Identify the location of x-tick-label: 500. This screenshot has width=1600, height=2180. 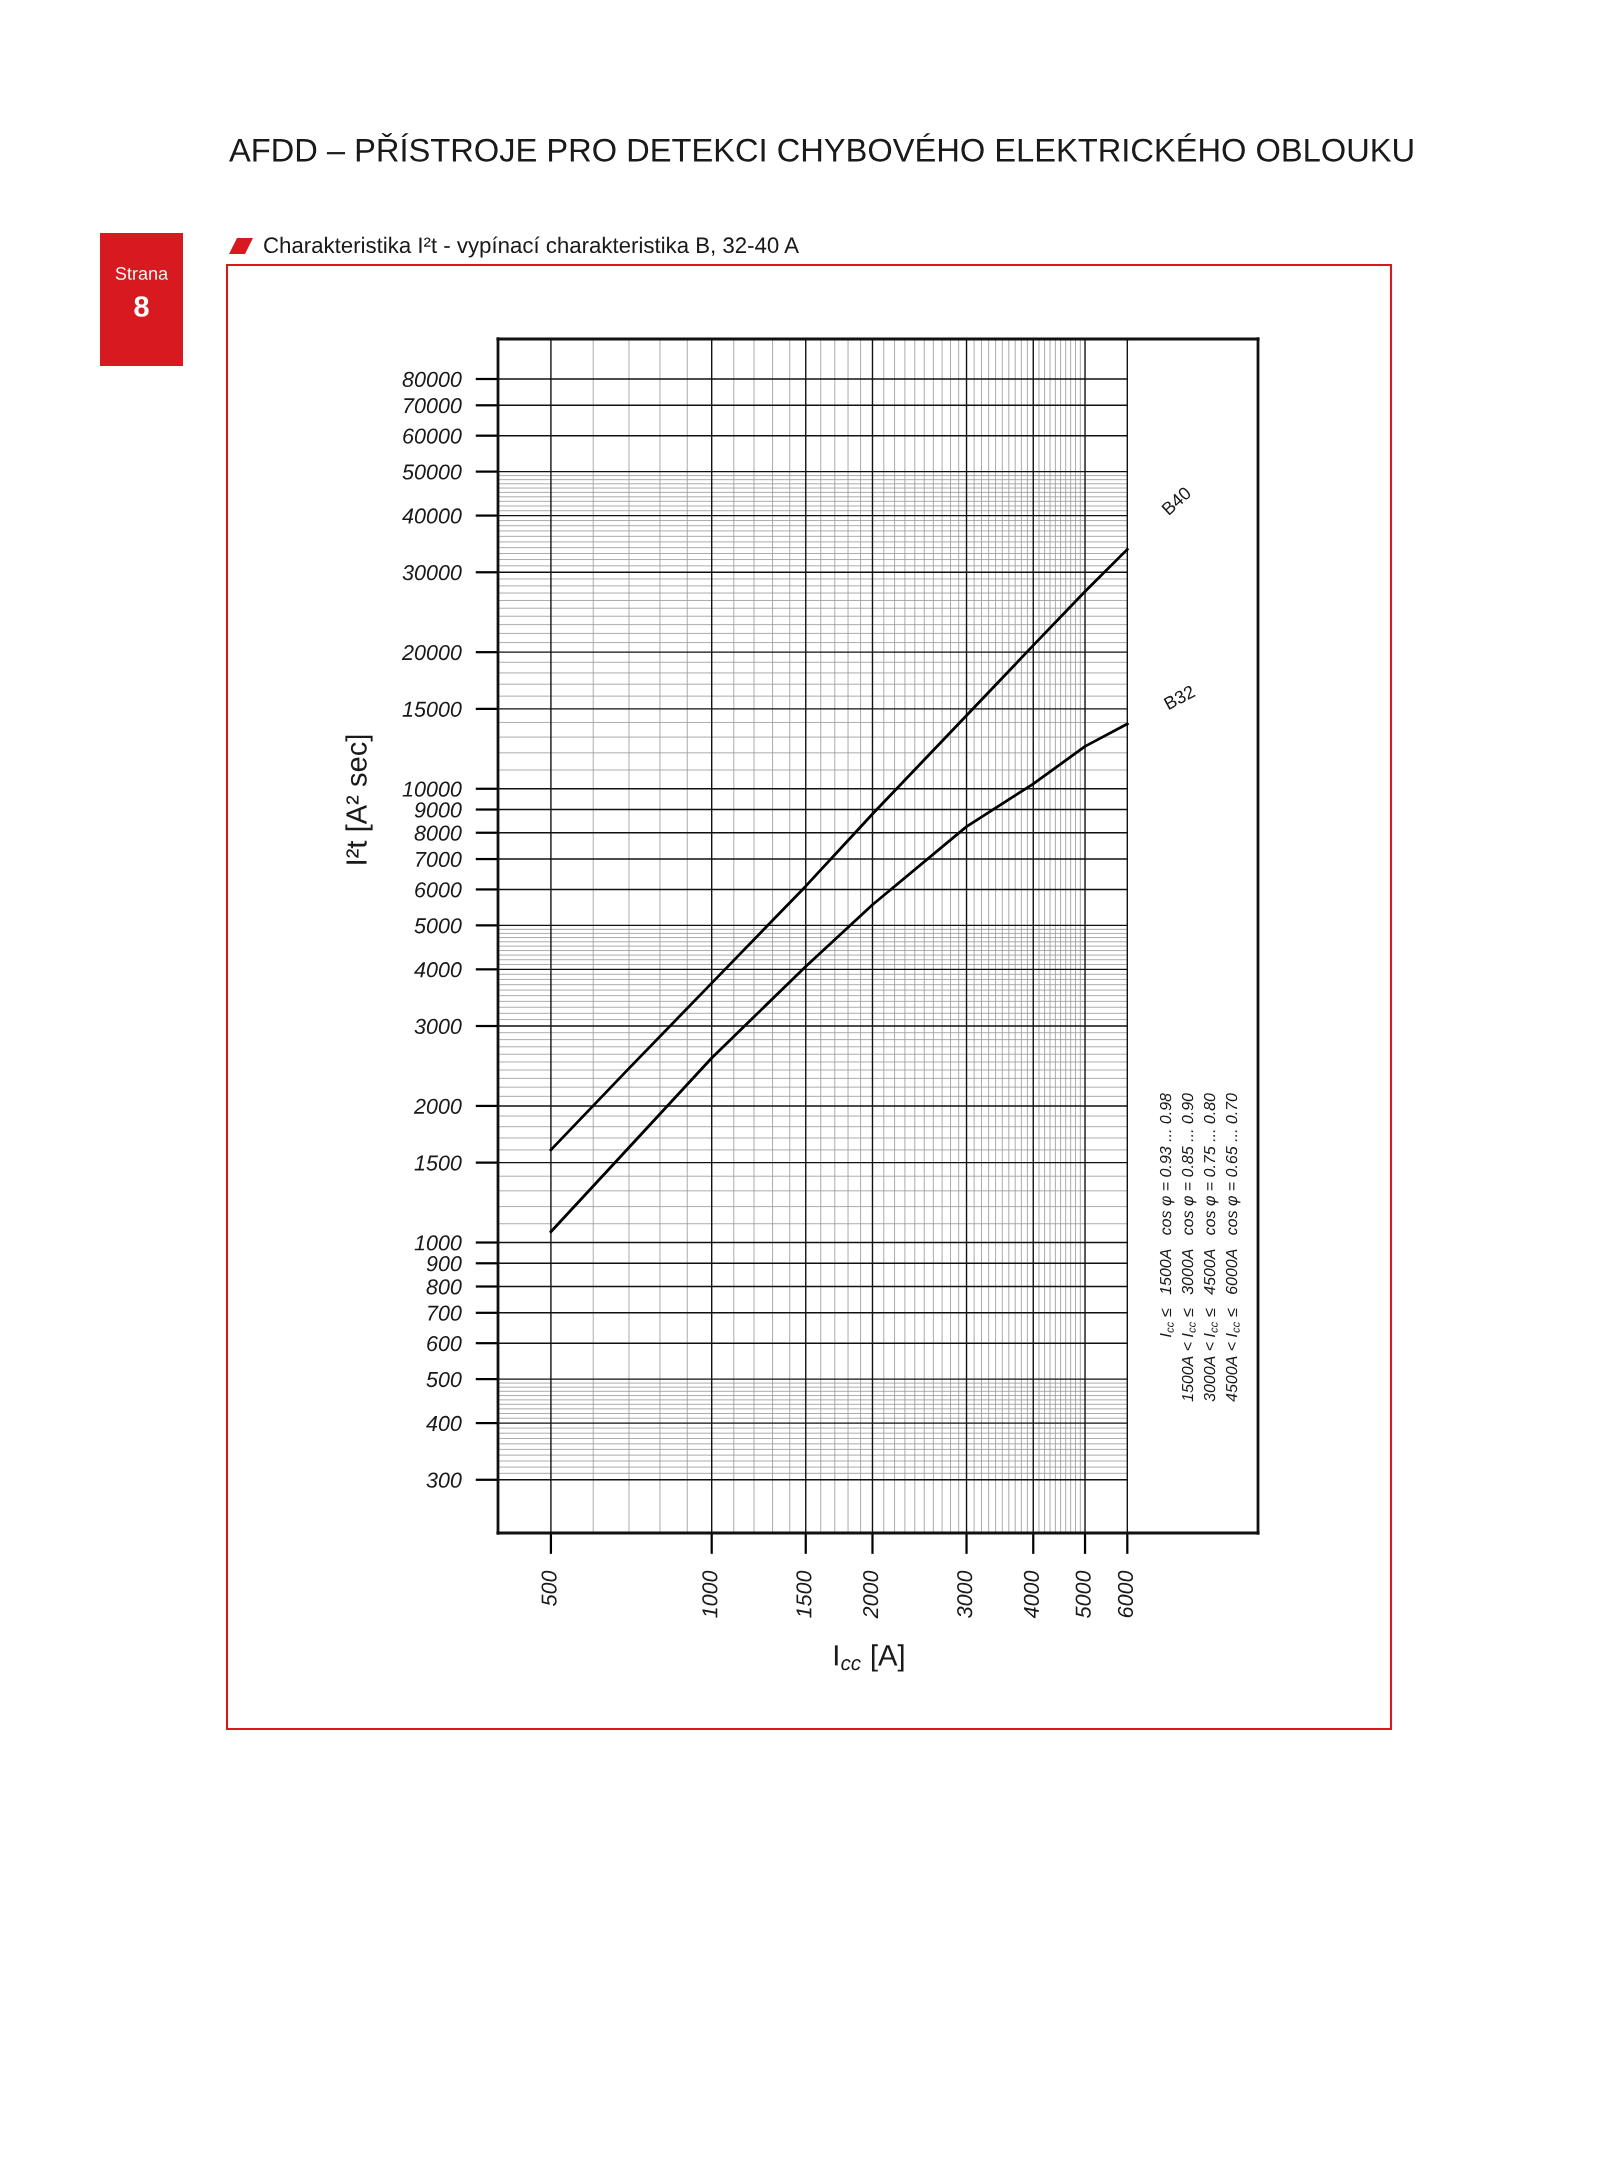
(549, 1588).